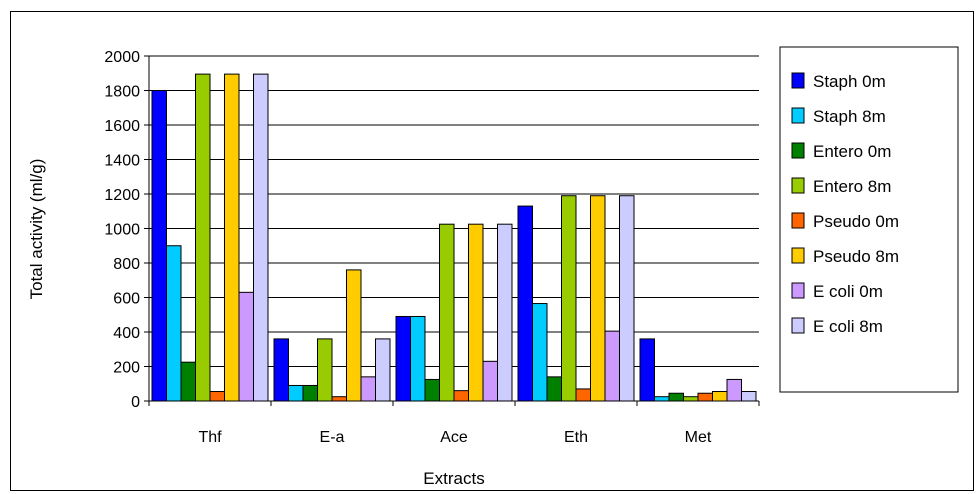  I want to click on y-tick-label: 1200, so click(122, 195).